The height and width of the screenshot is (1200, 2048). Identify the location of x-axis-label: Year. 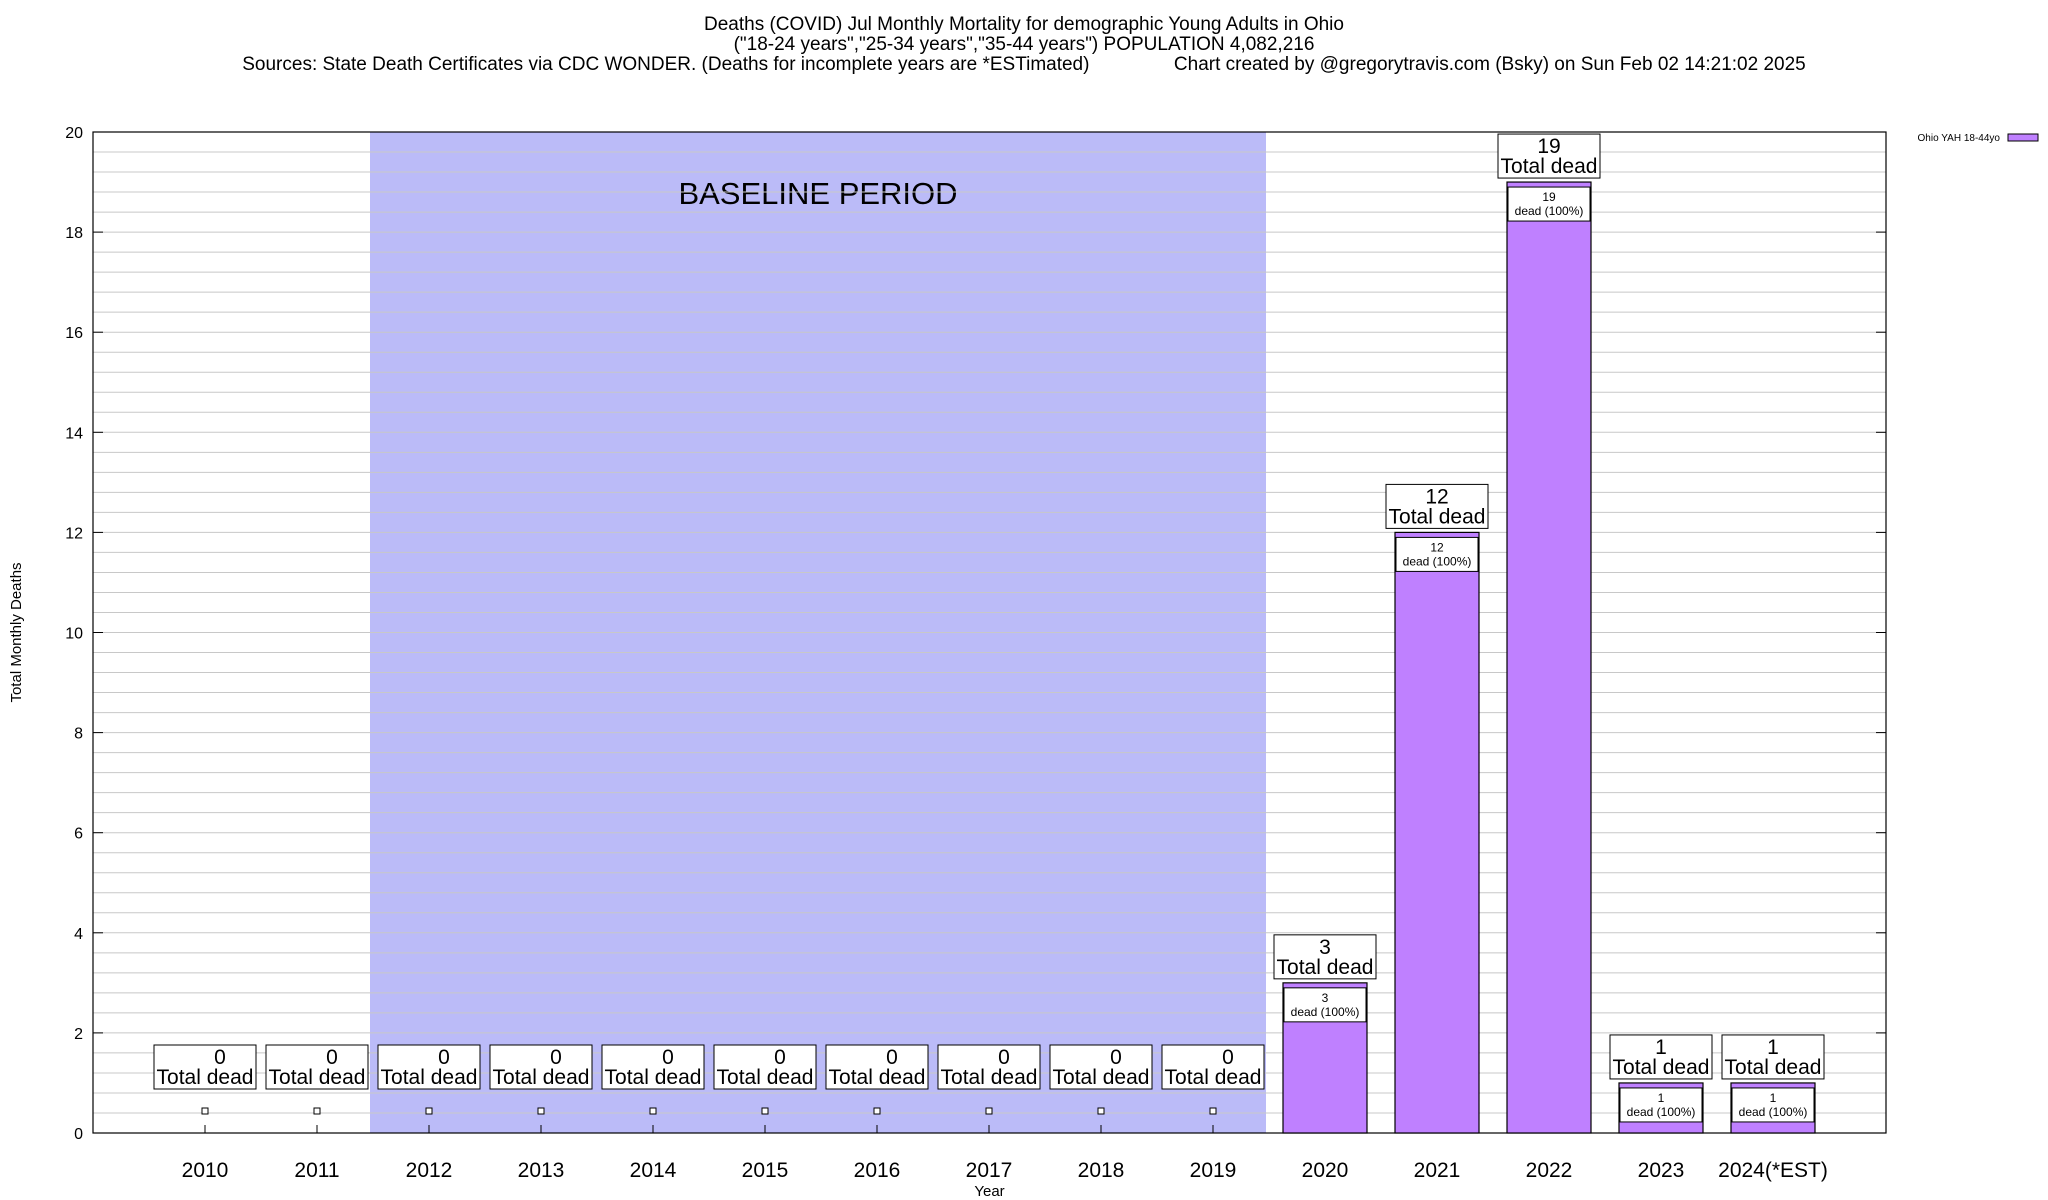
(989, 1191).